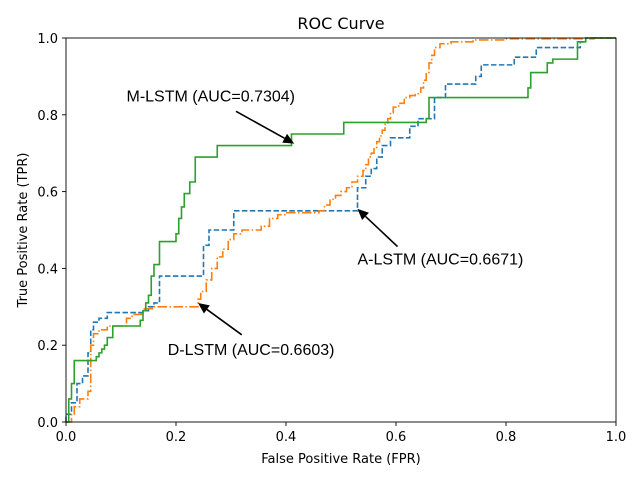 The width and height of the screenshot is (641, 481). I want to click on annotation-label: D-LSTM (AUC=0.6603), so click(251, 350).